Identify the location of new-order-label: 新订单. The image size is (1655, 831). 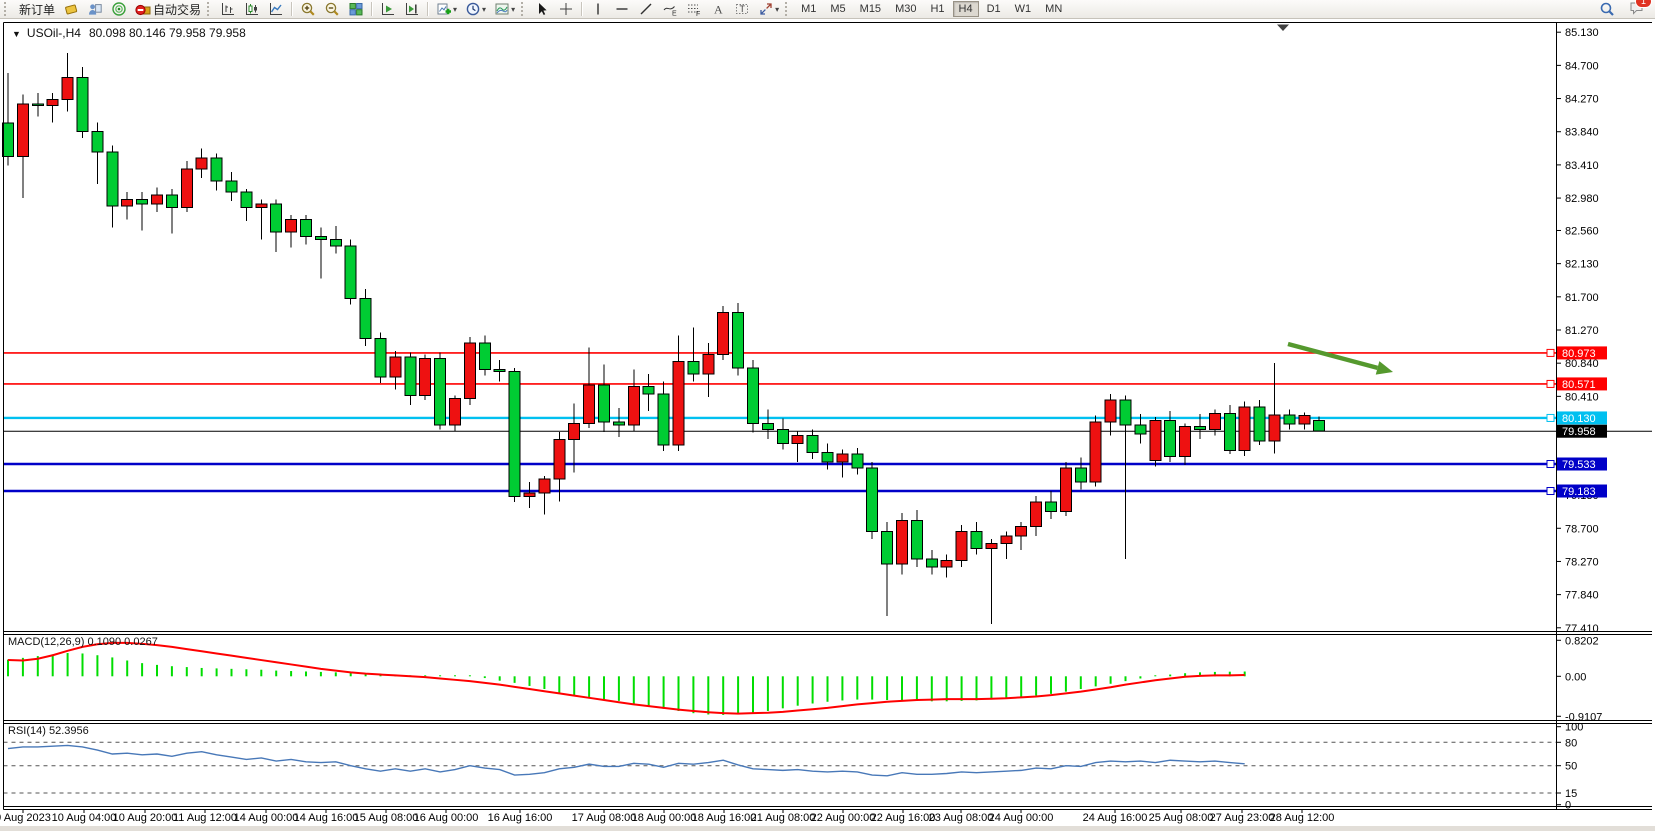
(37, 9).